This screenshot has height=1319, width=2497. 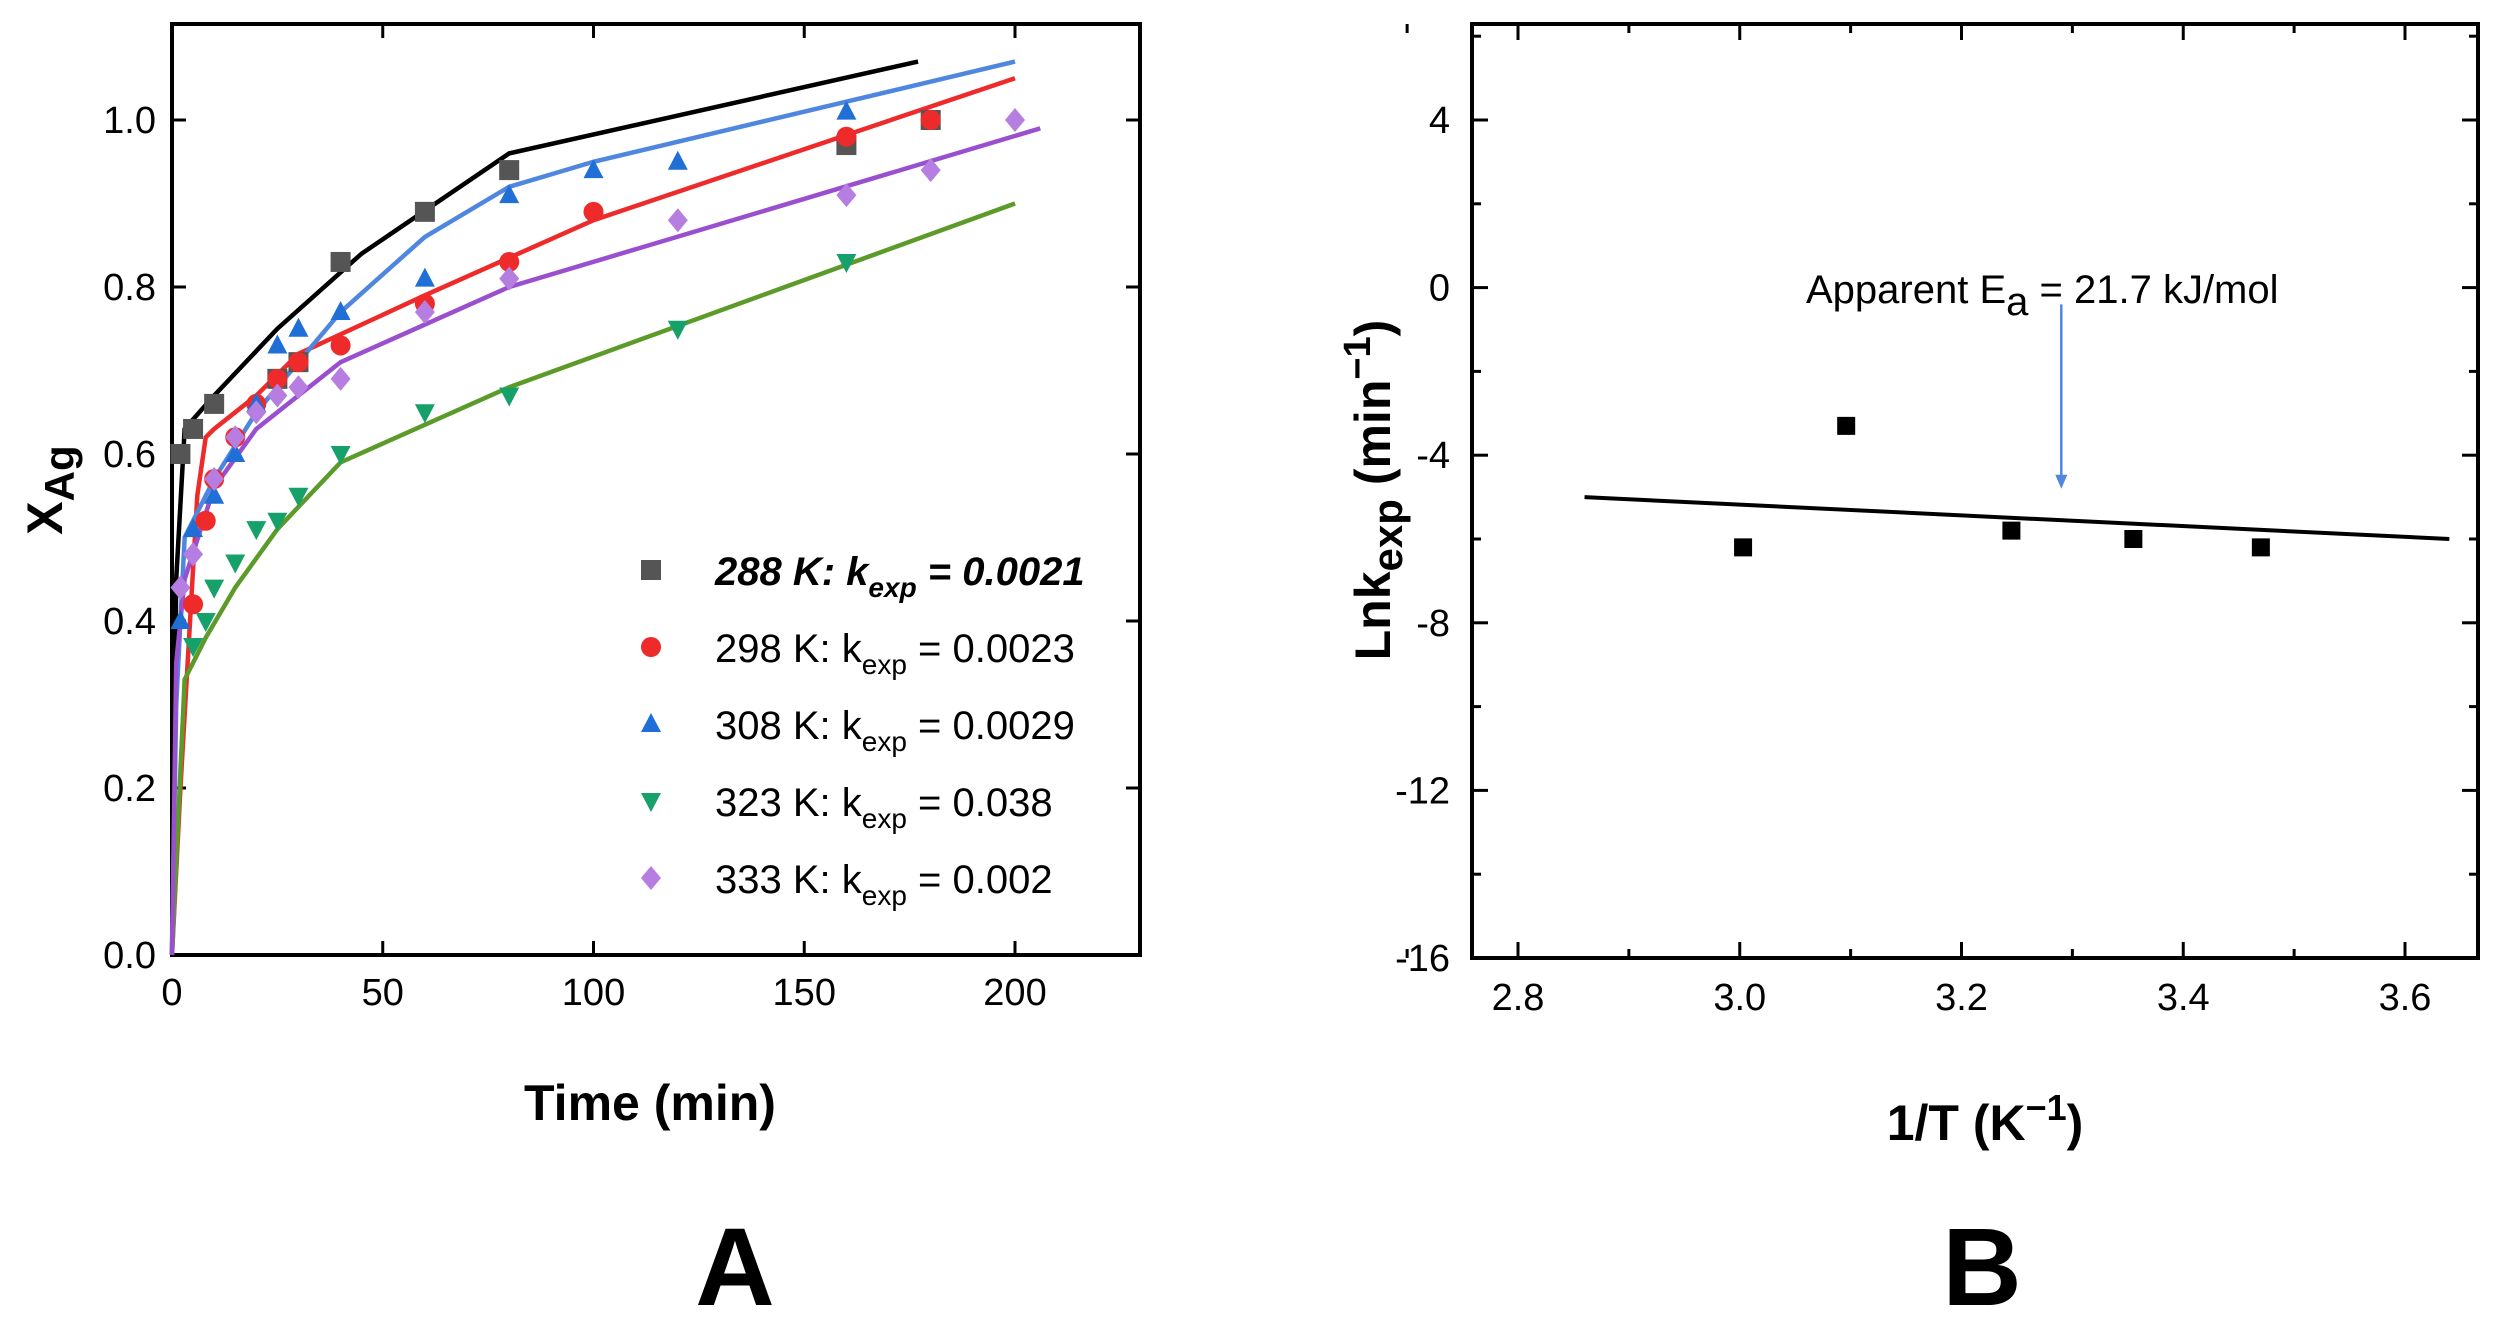 What do you see at coordinates (129, 121) in the screenshot?
I see `y-tick-label-a-1: 1.0` at bounding box center [129, 121].